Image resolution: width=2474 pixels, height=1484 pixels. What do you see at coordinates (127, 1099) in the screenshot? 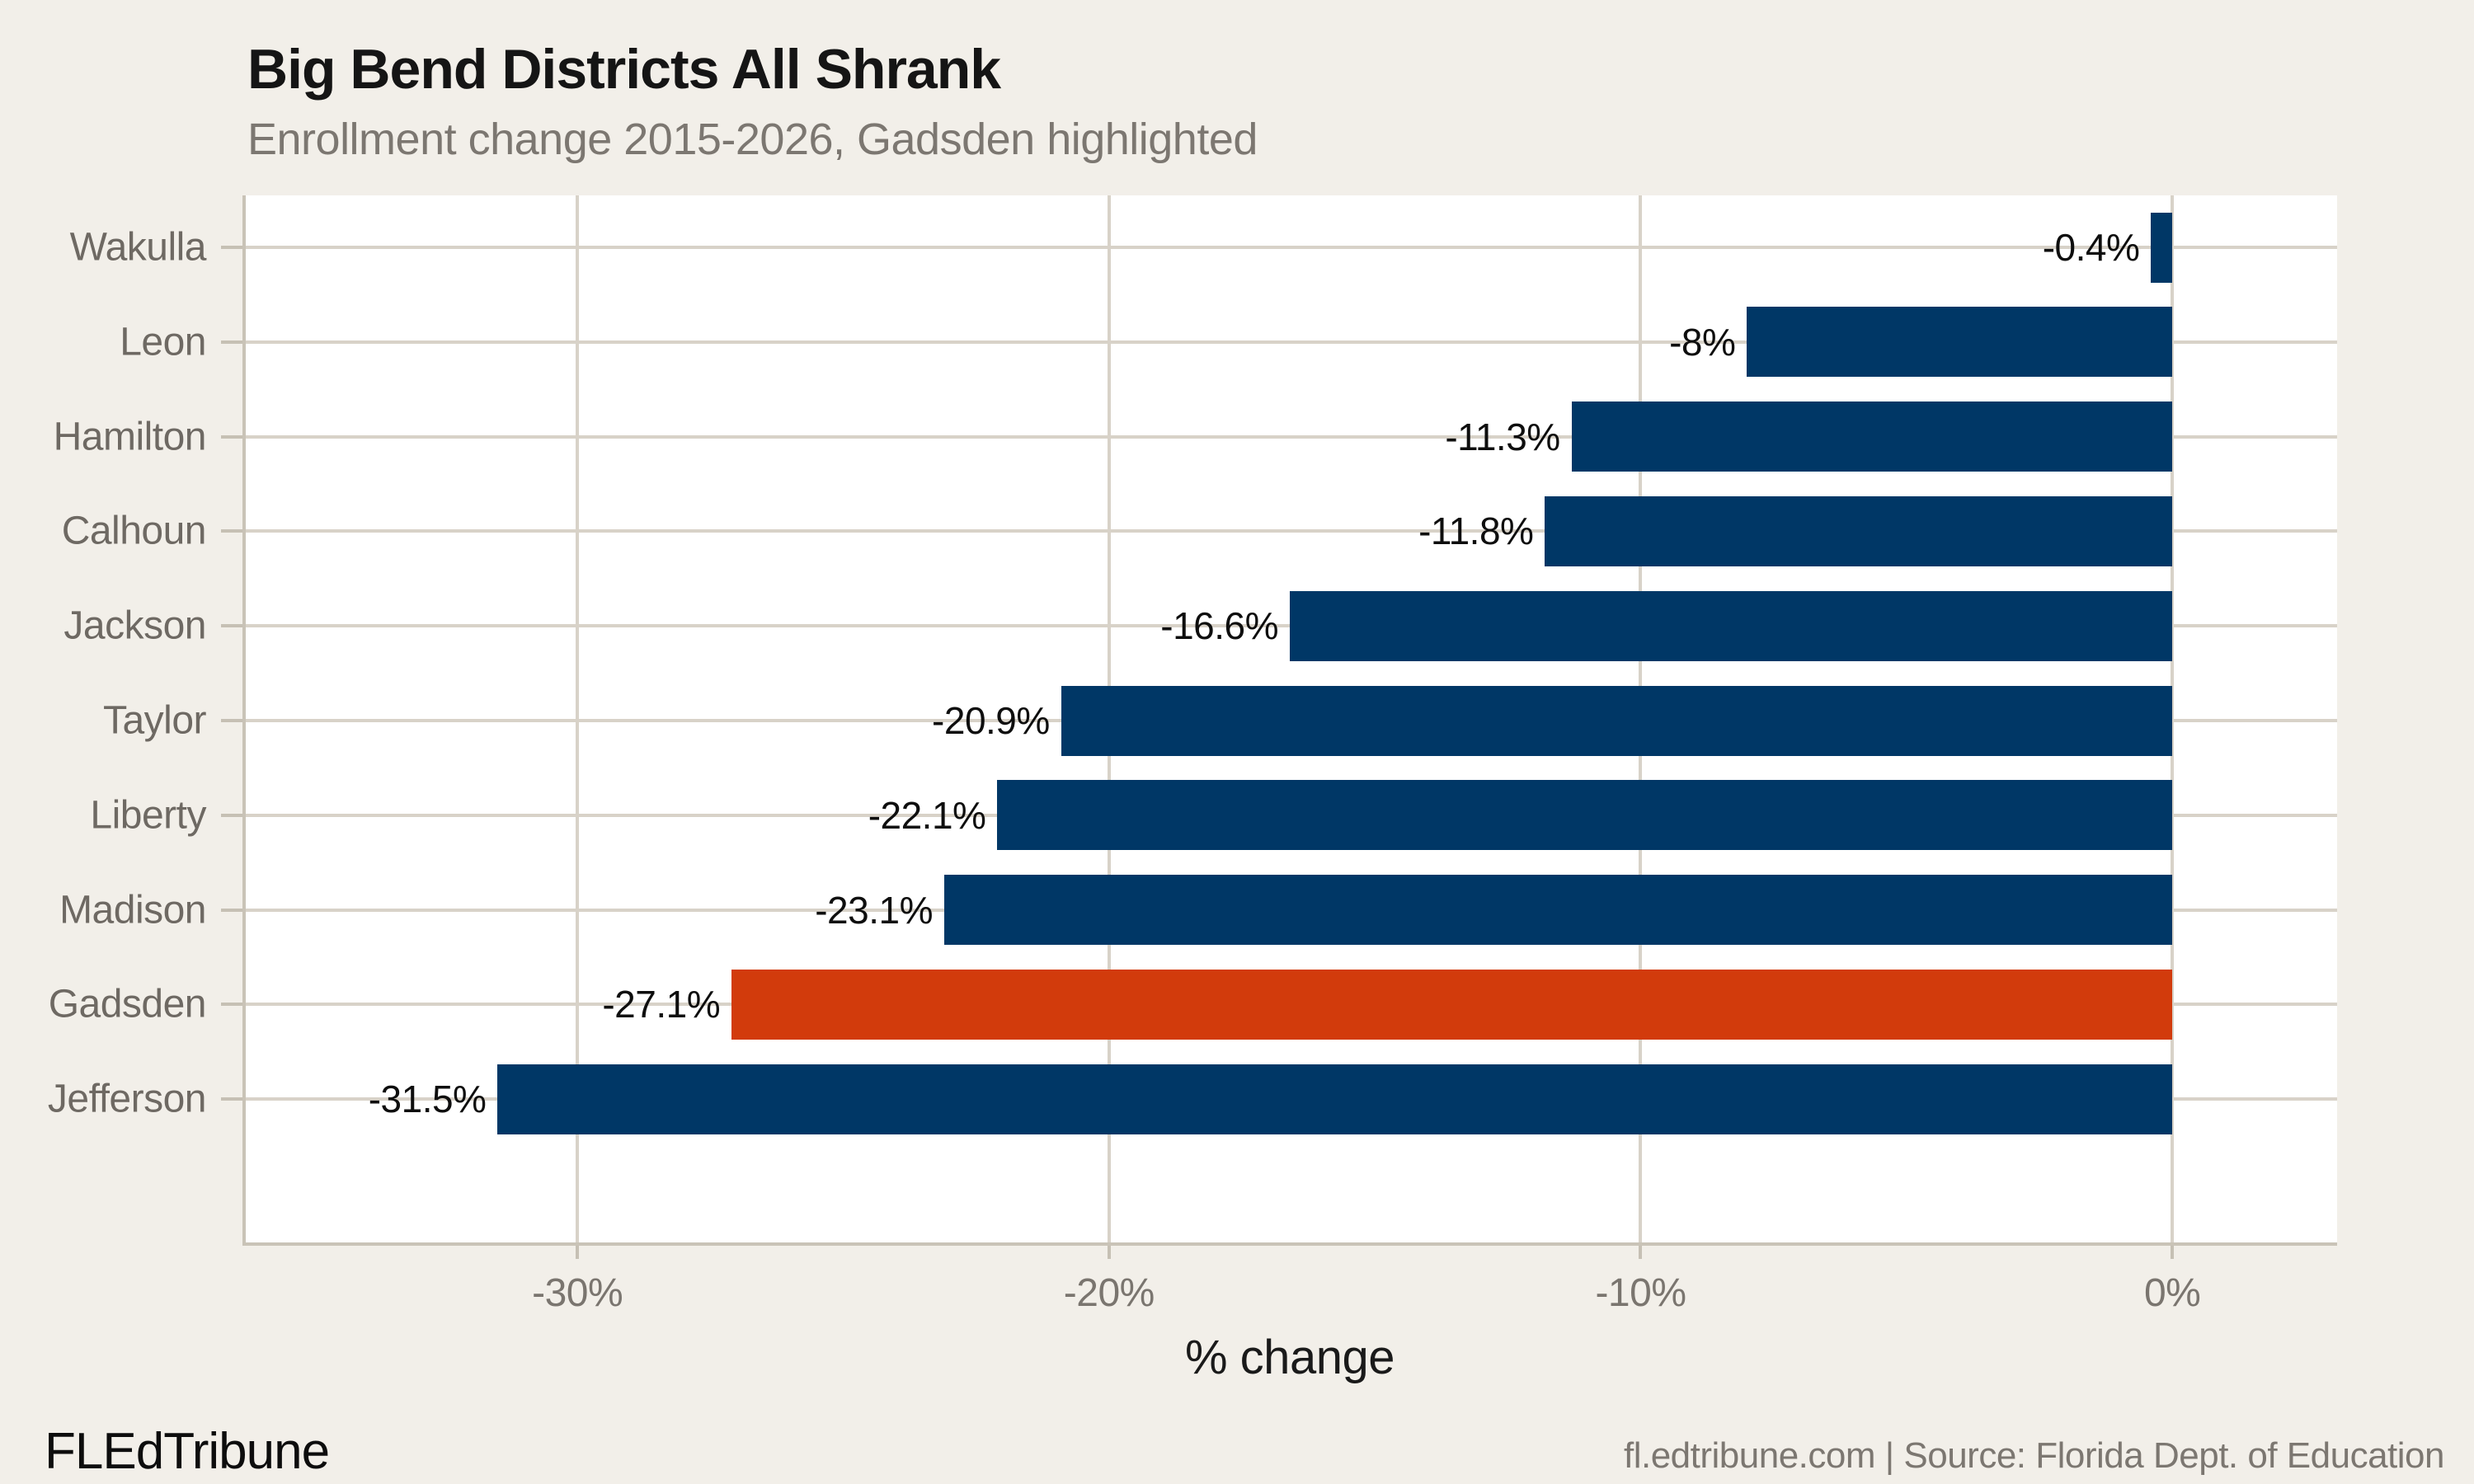
I see `y-axis-label-jefferson: Jefferson` at bounding box center [127, 1099].